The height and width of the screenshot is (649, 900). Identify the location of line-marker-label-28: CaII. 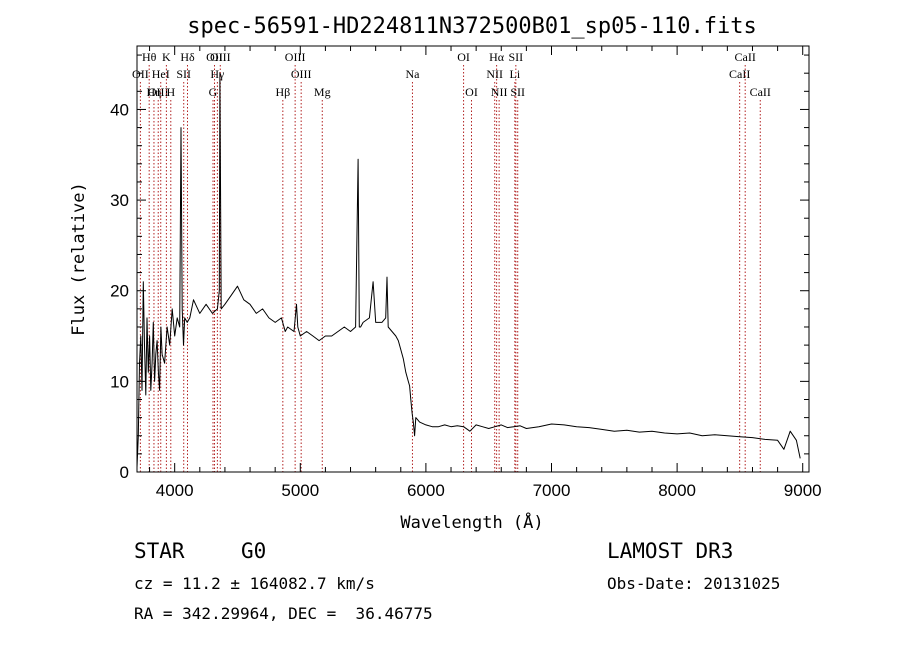
(760, 92).